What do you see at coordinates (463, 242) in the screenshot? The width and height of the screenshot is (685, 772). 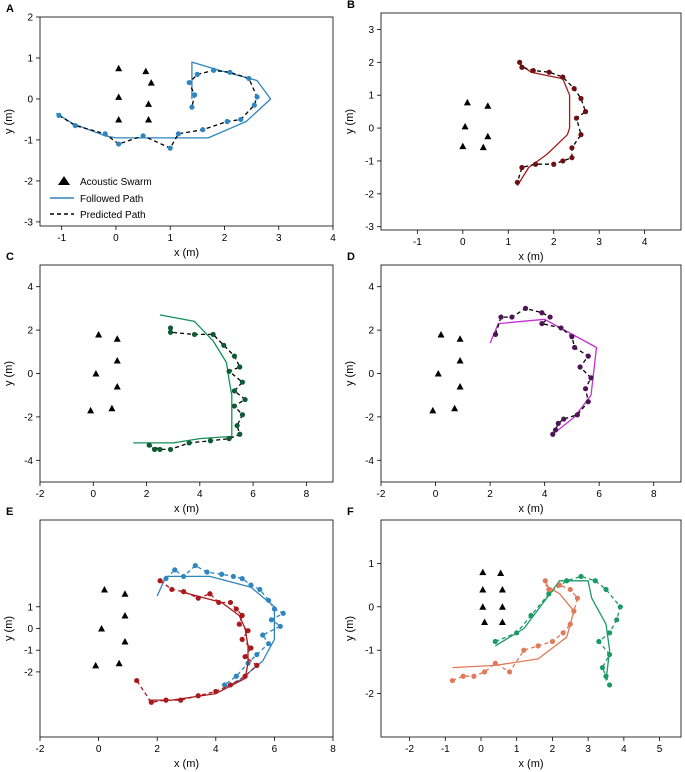 I see `x-tick-label: 0` at bounding box center [463, 242].